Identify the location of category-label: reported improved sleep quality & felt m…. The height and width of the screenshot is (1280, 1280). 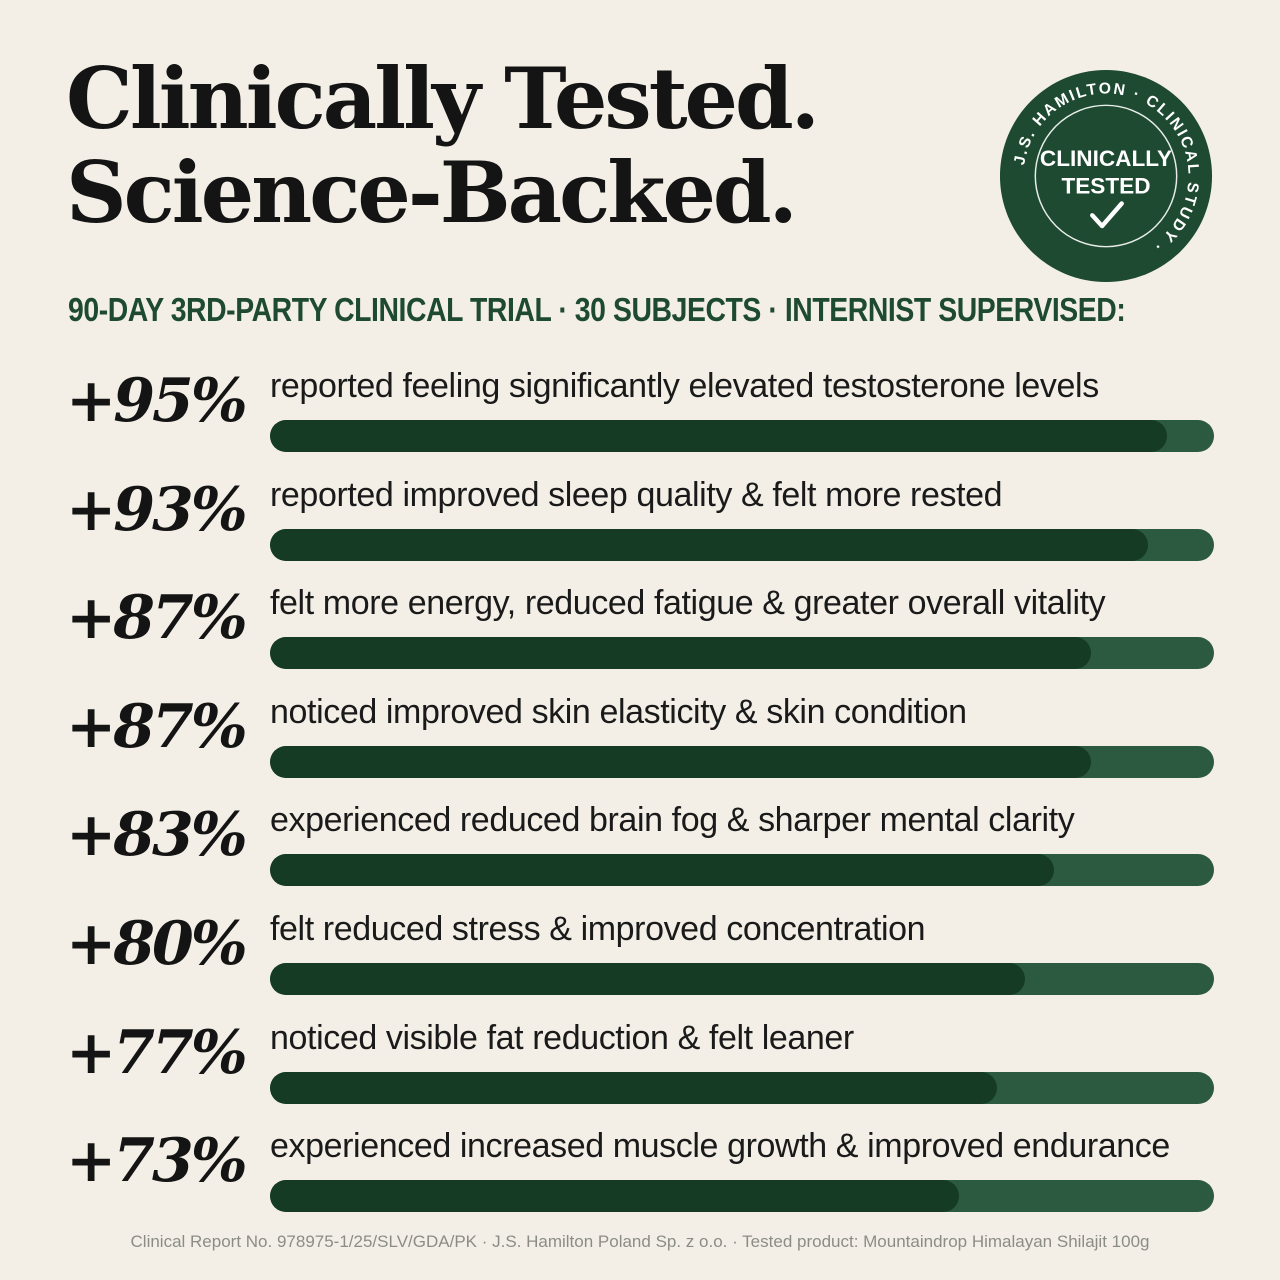
(636, 494).